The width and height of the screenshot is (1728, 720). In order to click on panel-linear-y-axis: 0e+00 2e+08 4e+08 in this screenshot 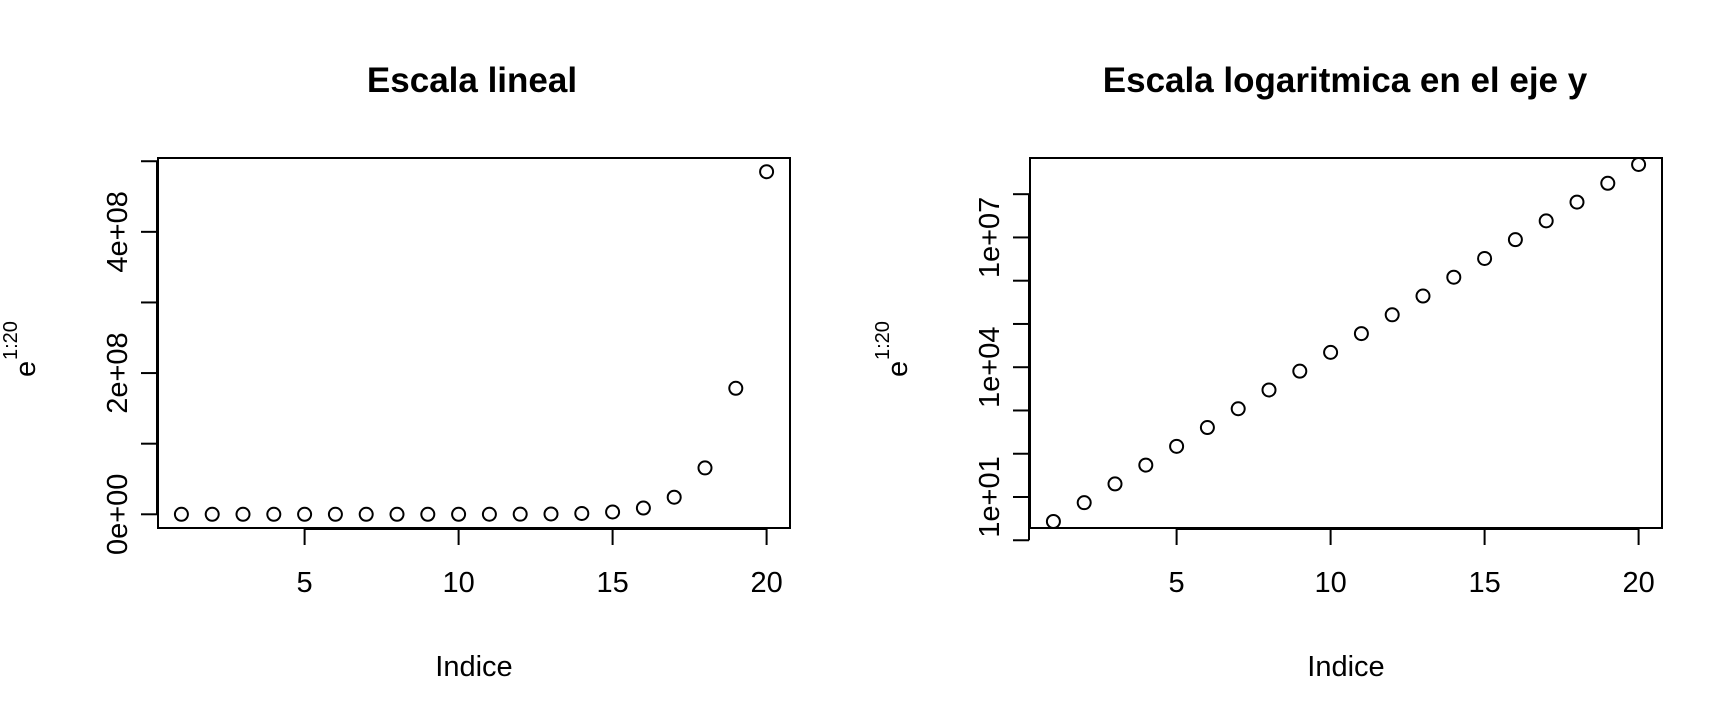, I will do `click(130, 357)`.